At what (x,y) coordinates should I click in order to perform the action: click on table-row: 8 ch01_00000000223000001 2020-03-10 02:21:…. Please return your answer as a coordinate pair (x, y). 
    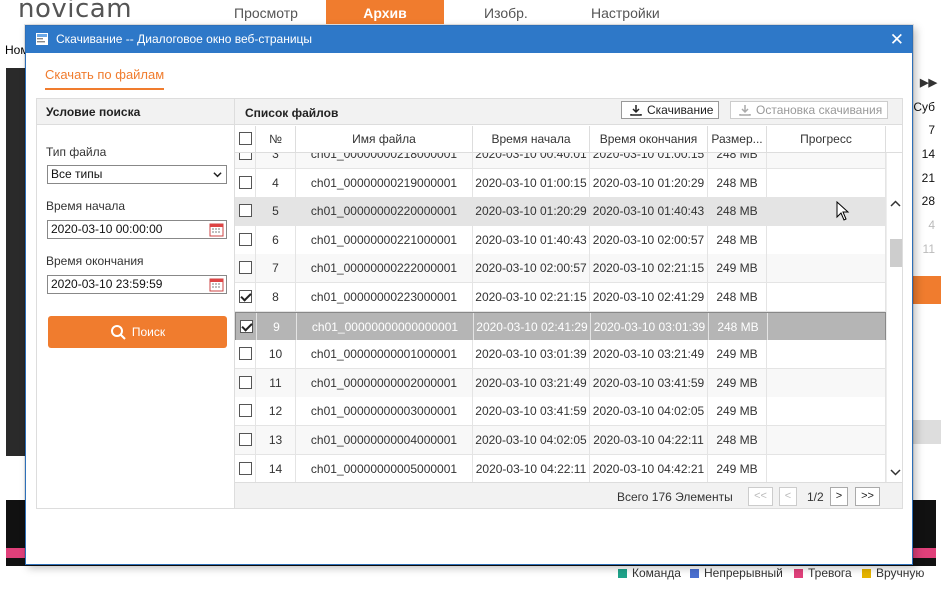
    Looking at the image, I should click on (560, 297).